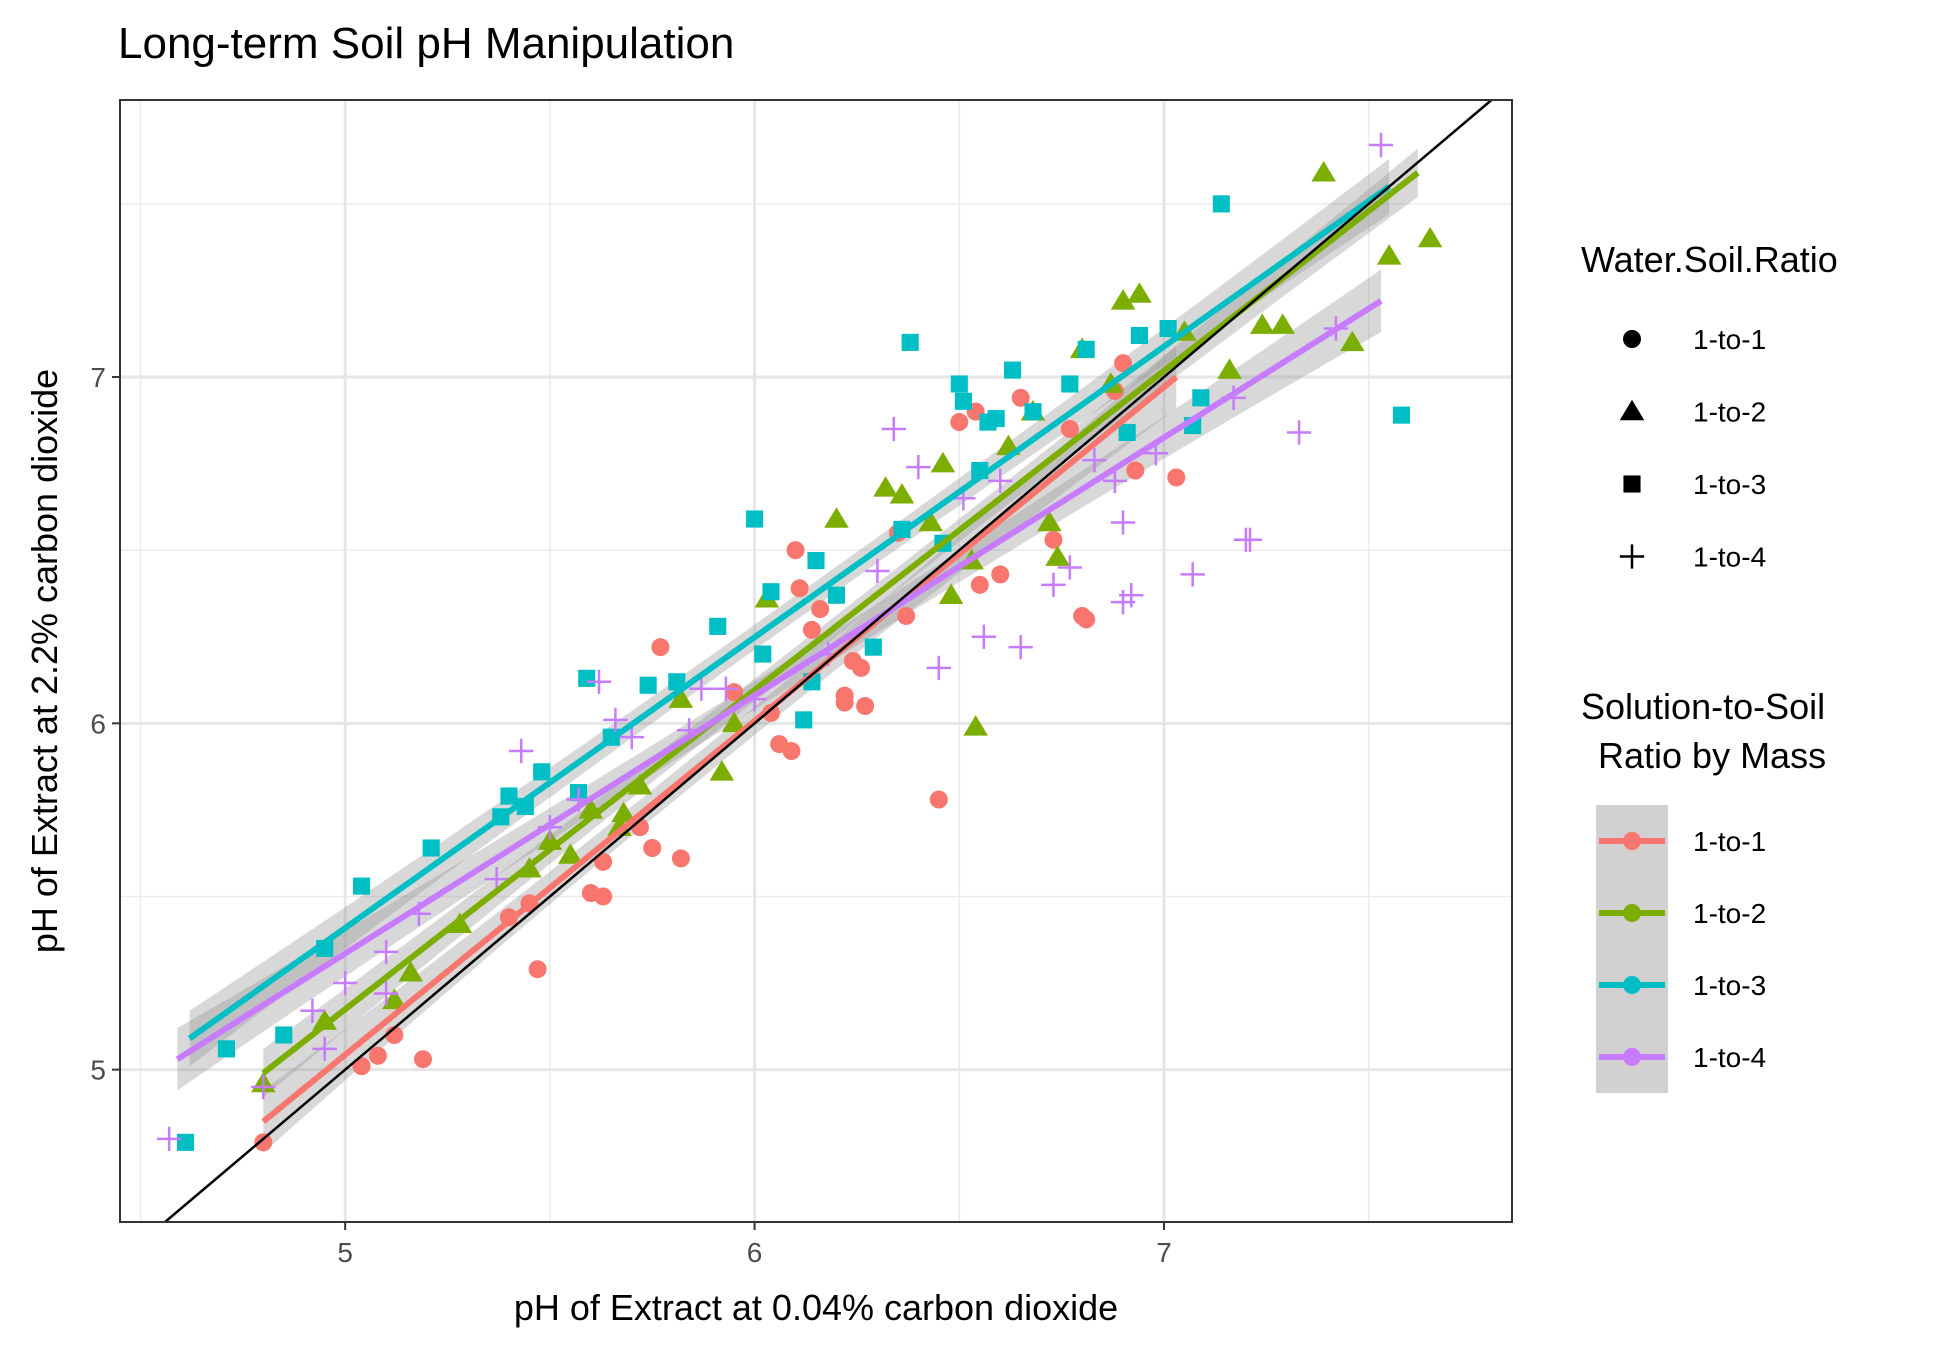 The height and width of the screenshot is (1350, 1950). Describe the element at coordinates (1729, 913) in the screenshot. I see `legend-color-label: 1-to-2` at that location.